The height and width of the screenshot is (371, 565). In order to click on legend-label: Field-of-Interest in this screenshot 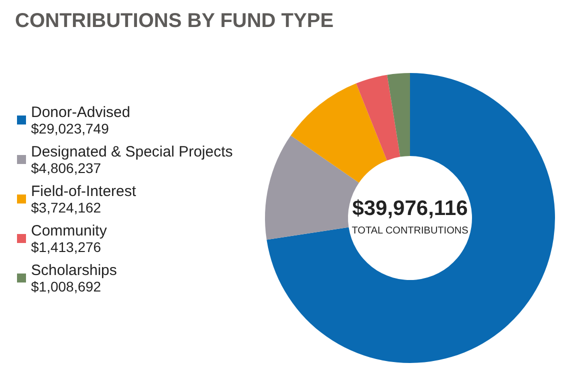, I will do `click(84, 191)`.